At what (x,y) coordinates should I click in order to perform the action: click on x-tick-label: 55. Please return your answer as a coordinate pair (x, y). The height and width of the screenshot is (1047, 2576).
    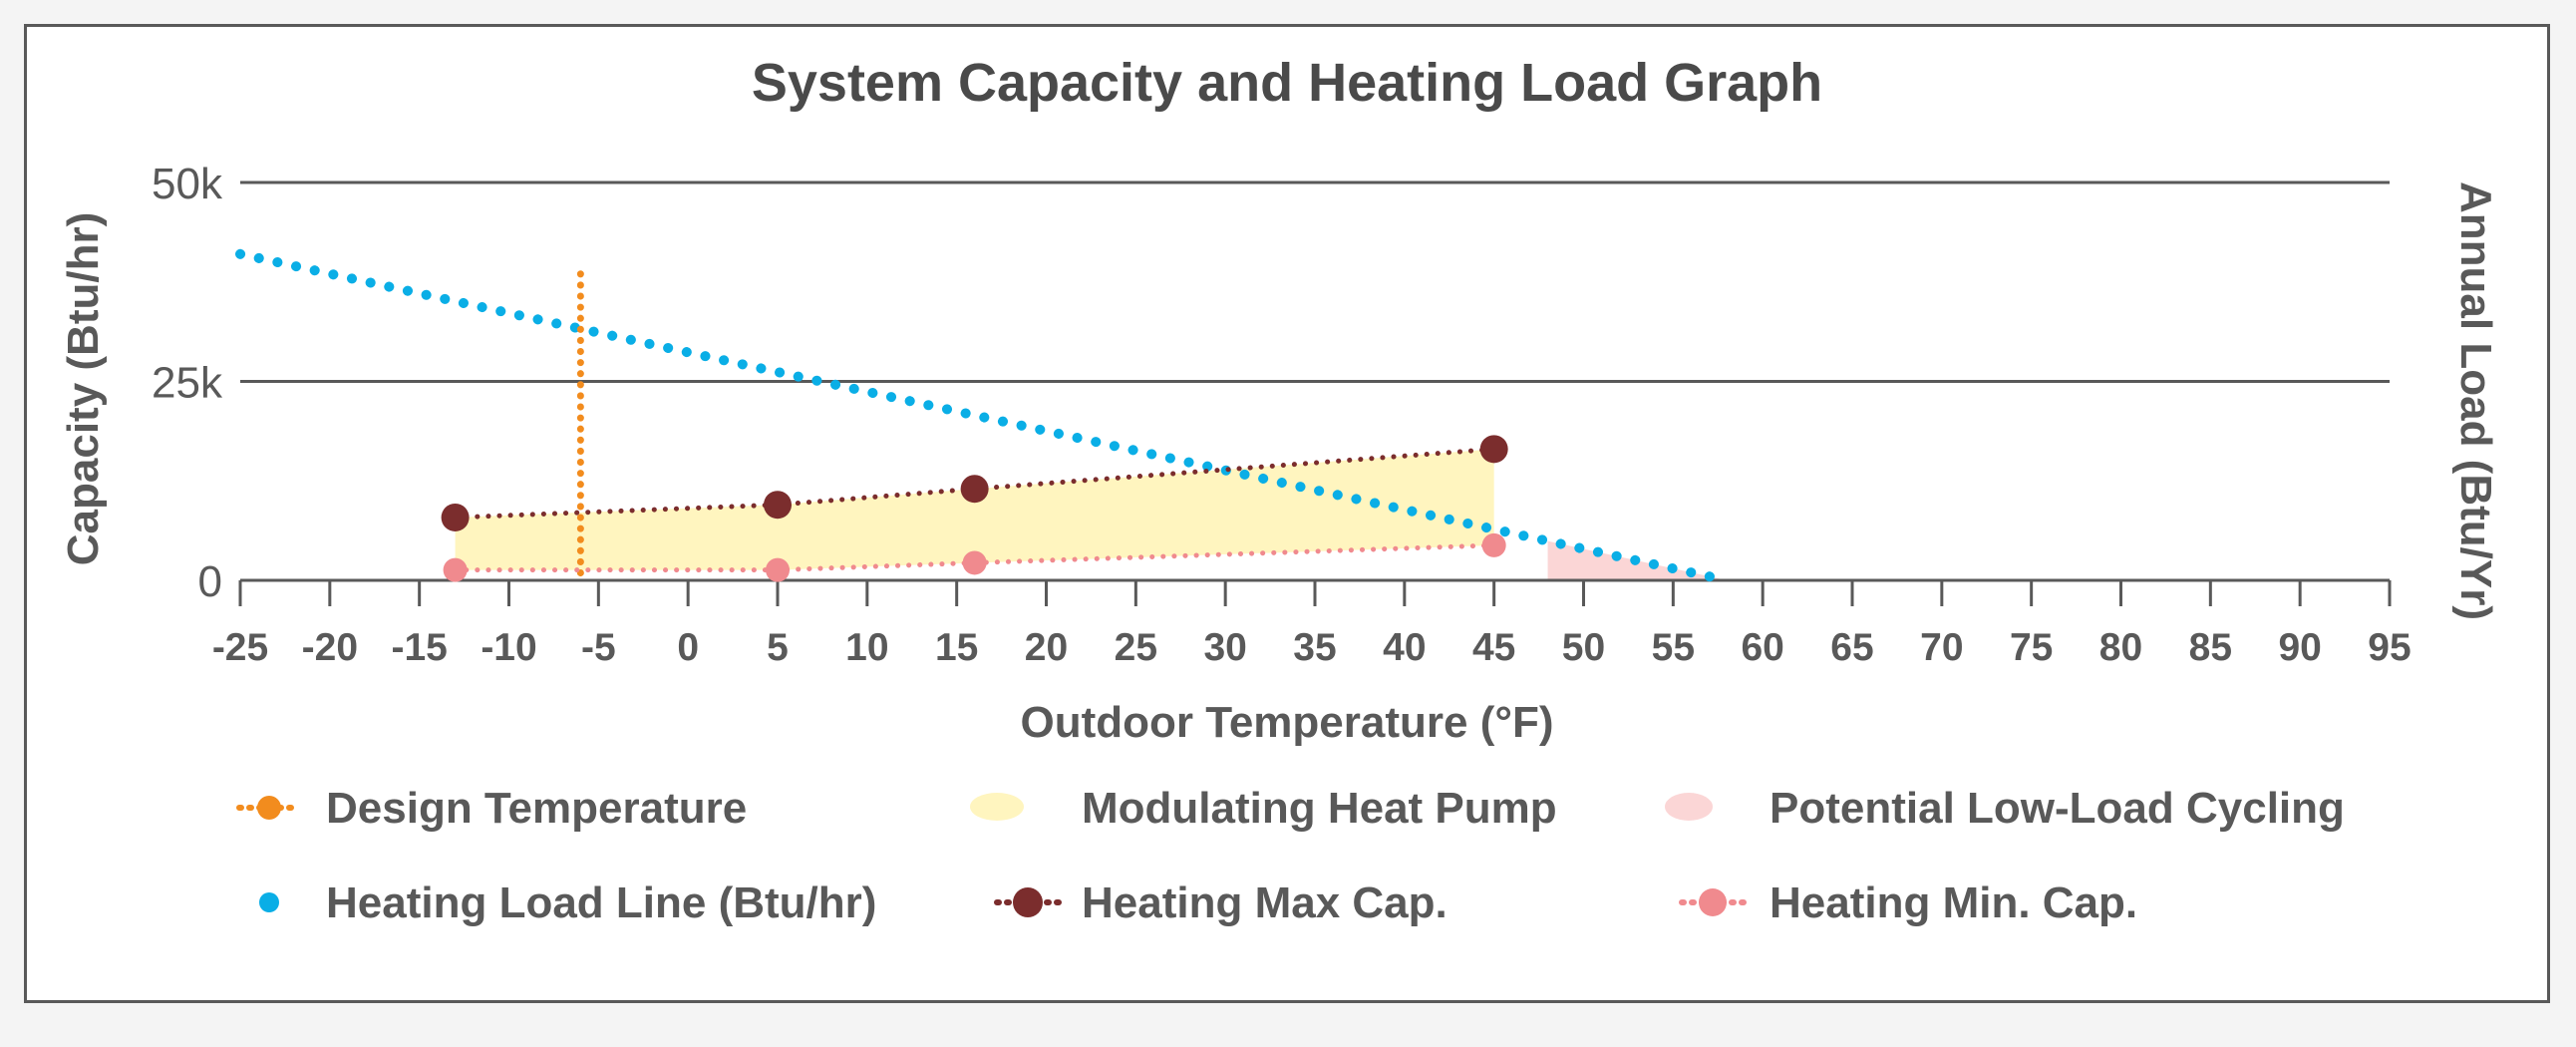
    Looking at the image, I should click on (1673, 647).